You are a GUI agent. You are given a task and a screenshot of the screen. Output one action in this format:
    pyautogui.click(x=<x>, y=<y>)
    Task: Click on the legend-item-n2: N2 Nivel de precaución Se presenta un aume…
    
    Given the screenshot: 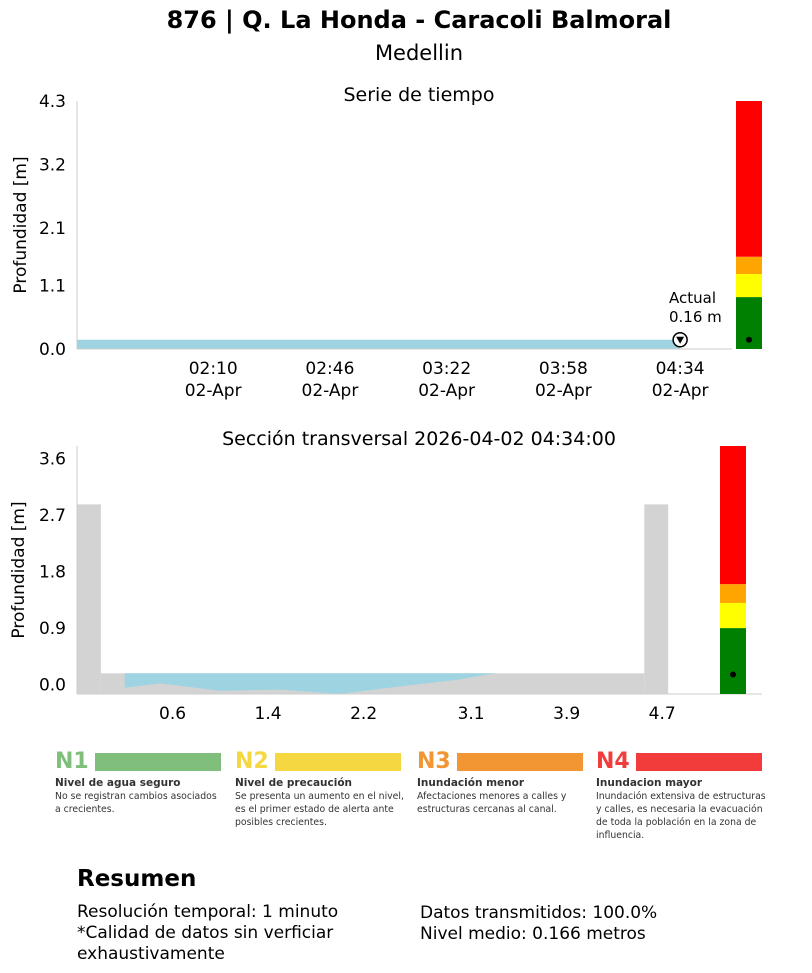 What is the action you would take?
    pyautogui.click(x=320, y=789)
    